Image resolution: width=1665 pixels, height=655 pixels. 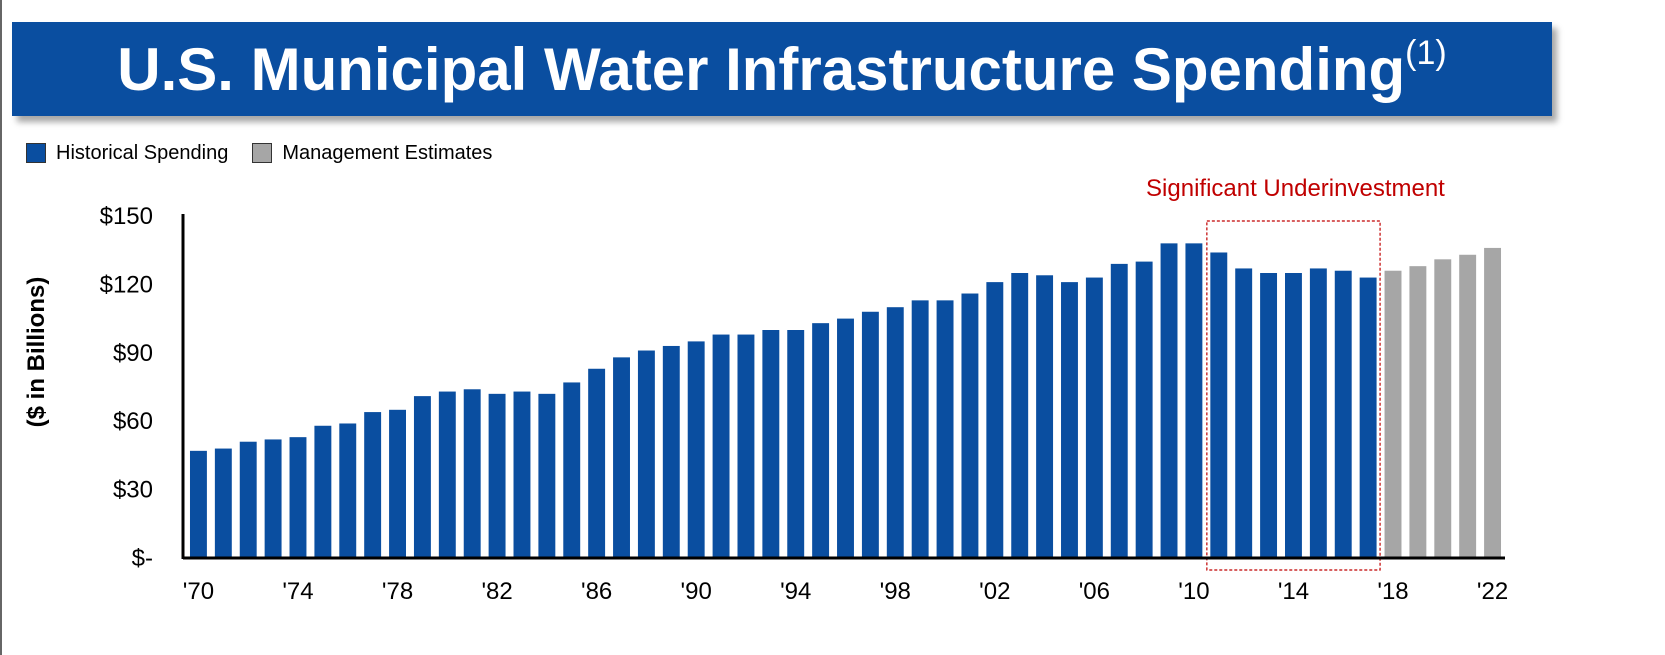 What do you see at coordinates (133, 353) in the screenshot?
I see `y-tick-label-90: $90` at bounding box center [133, 353].